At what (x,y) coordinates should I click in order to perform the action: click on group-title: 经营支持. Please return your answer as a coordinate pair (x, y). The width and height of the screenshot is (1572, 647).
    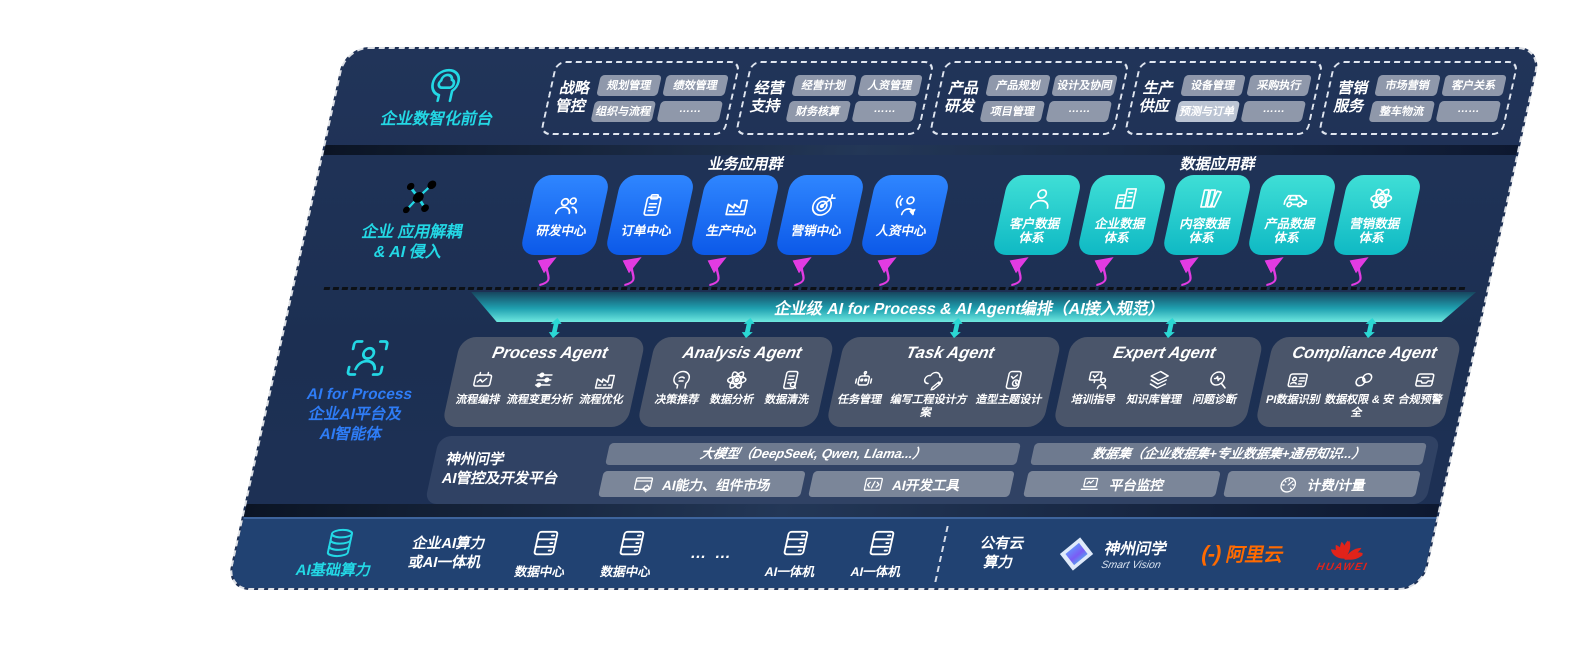
    Looking at the image, I should click on (767, 97).